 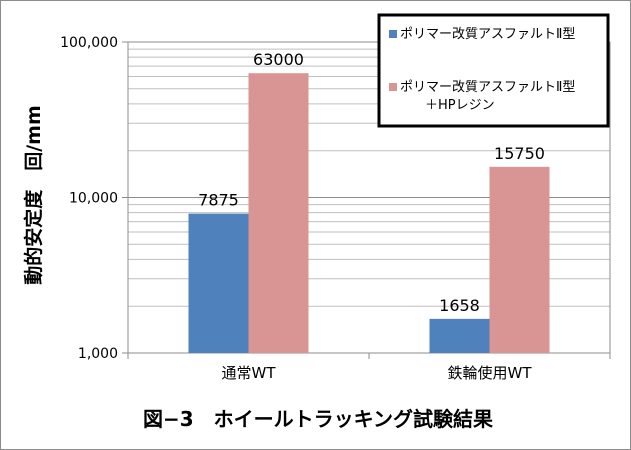 What do you see at coordinates (218, 200) in the screenshot?
I see `data-label: 7875` at bounding box center [218, 200].